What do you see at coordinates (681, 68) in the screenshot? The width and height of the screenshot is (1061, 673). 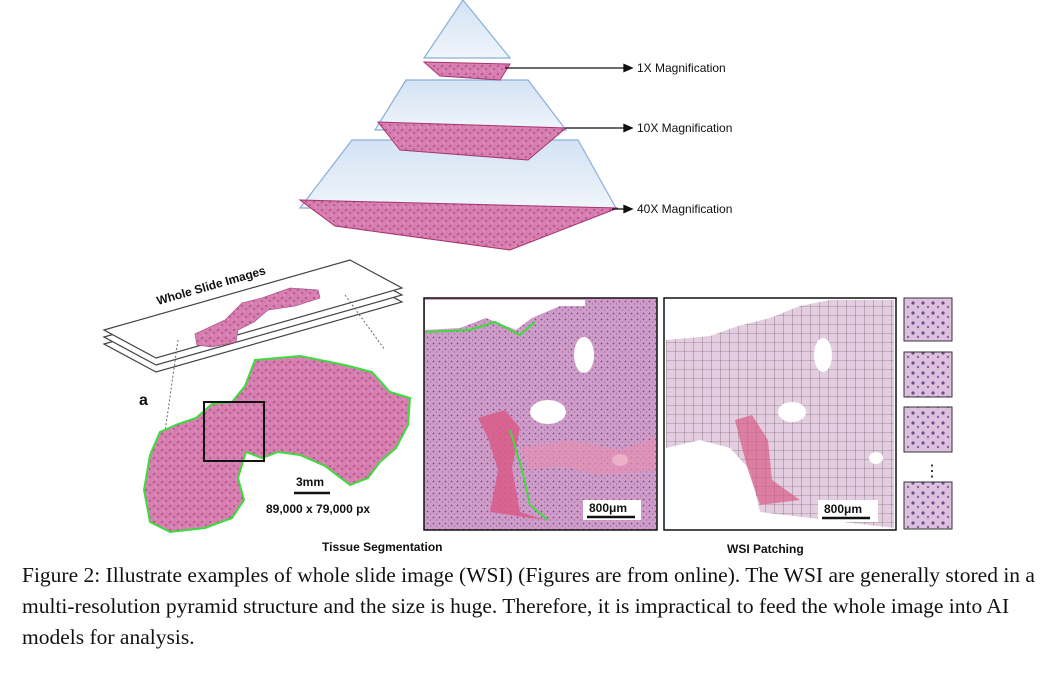 I see `label-1x-magnification: 1X Magnification` at bounding box center [681, 68].